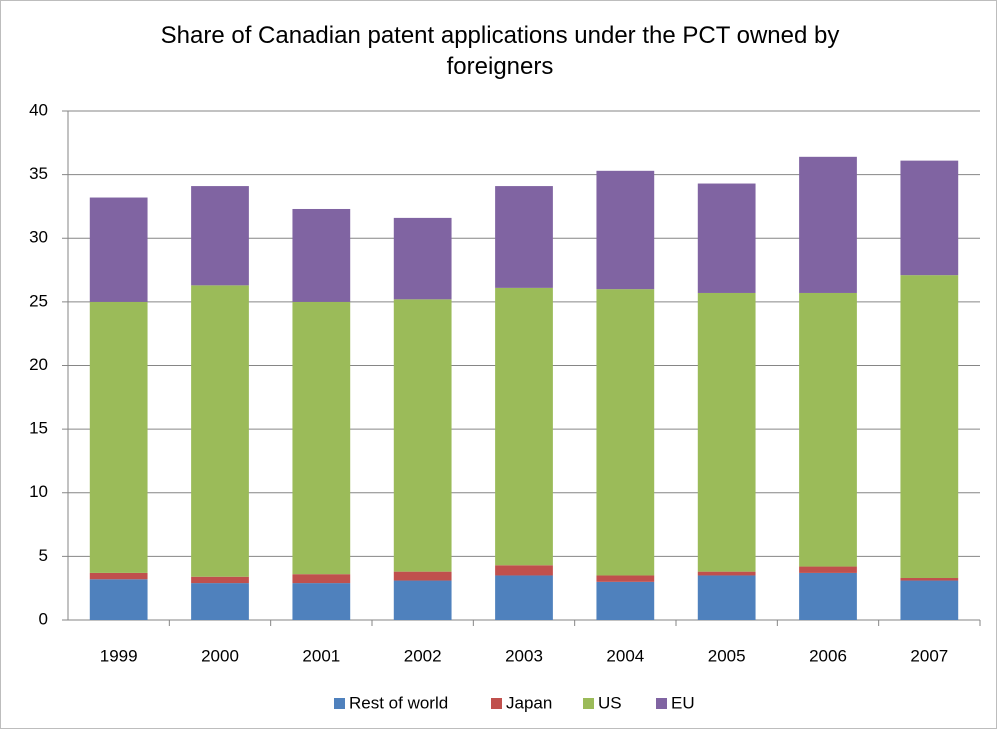  Describe the element at coordinates (529, 702) in the screenshot. I see `legend-label: Japan` at that location.